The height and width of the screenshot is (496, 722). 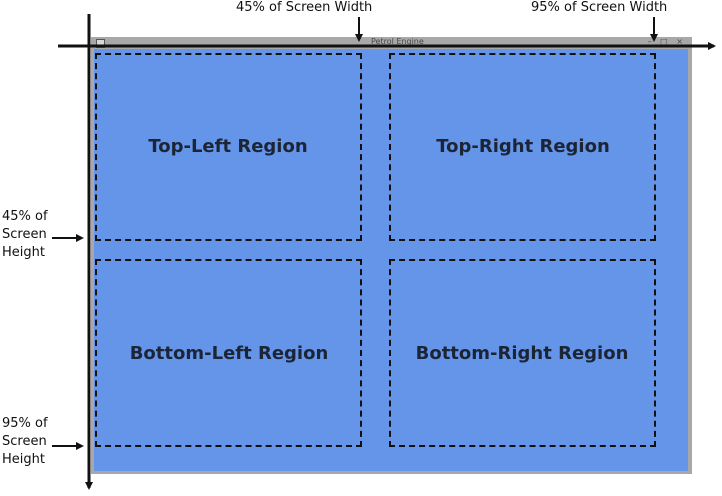 I want to click on bottom-right-region-label: Bottom-Right Region, so click(x=522, y=353).